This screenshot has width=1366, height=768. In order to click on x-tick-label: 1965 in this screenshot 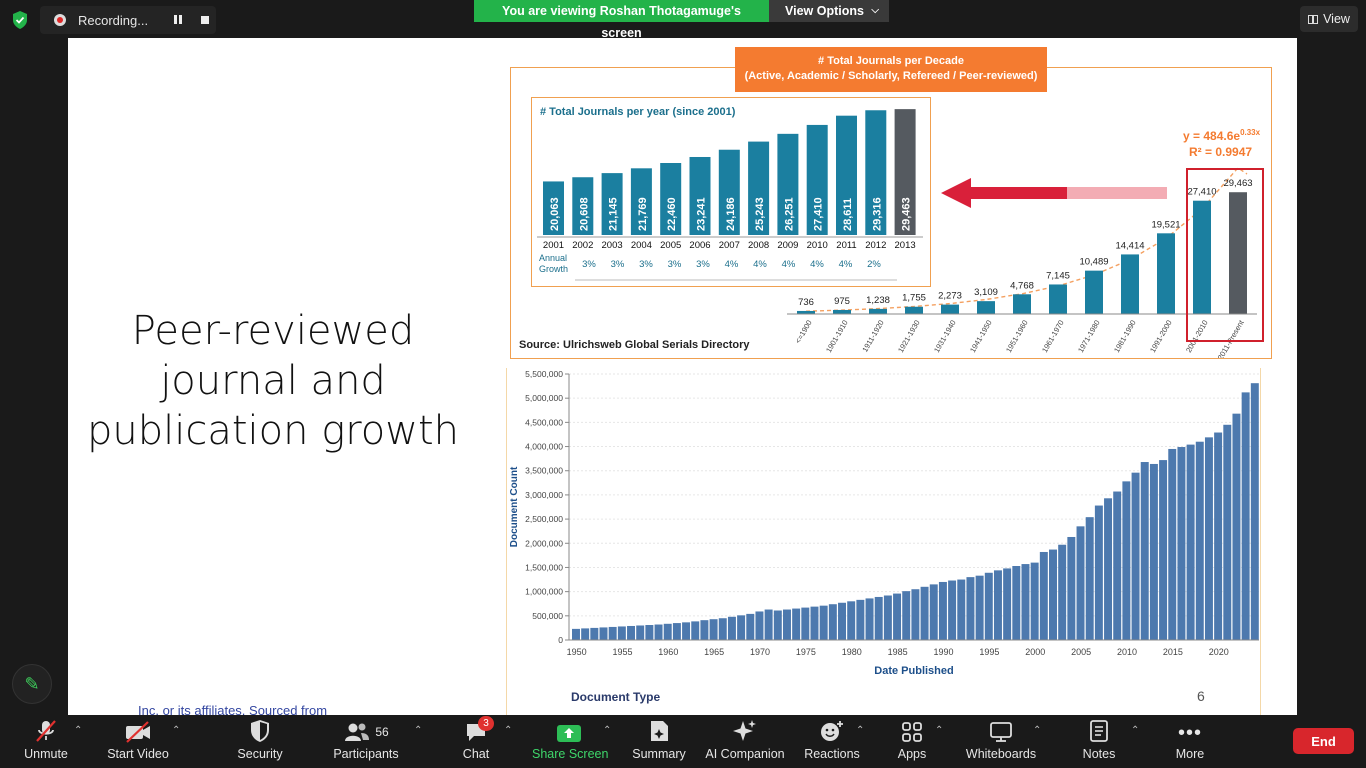, I will do `click(714, 652)`.